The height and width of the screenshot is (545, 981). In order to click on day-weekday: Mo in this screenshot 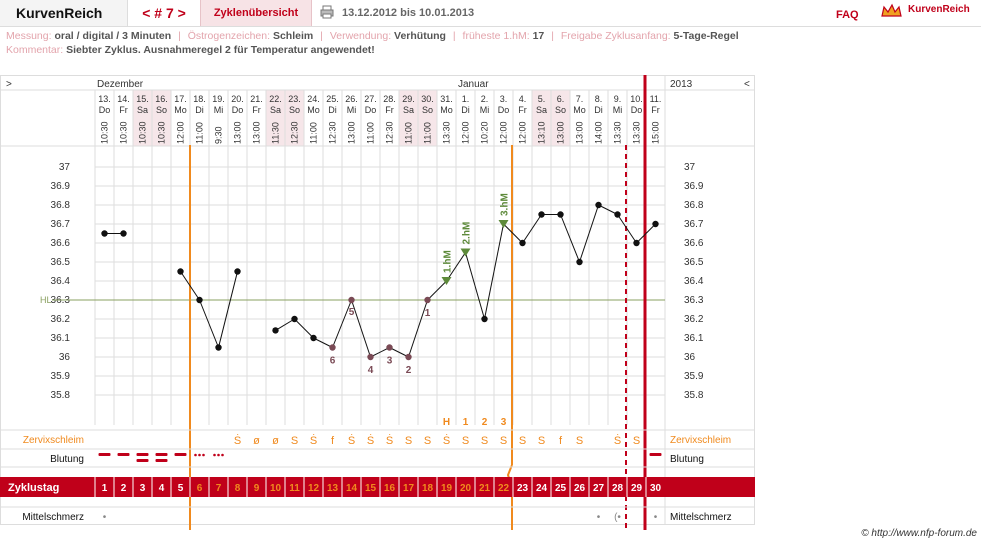, I will do `click(313, 110)`.